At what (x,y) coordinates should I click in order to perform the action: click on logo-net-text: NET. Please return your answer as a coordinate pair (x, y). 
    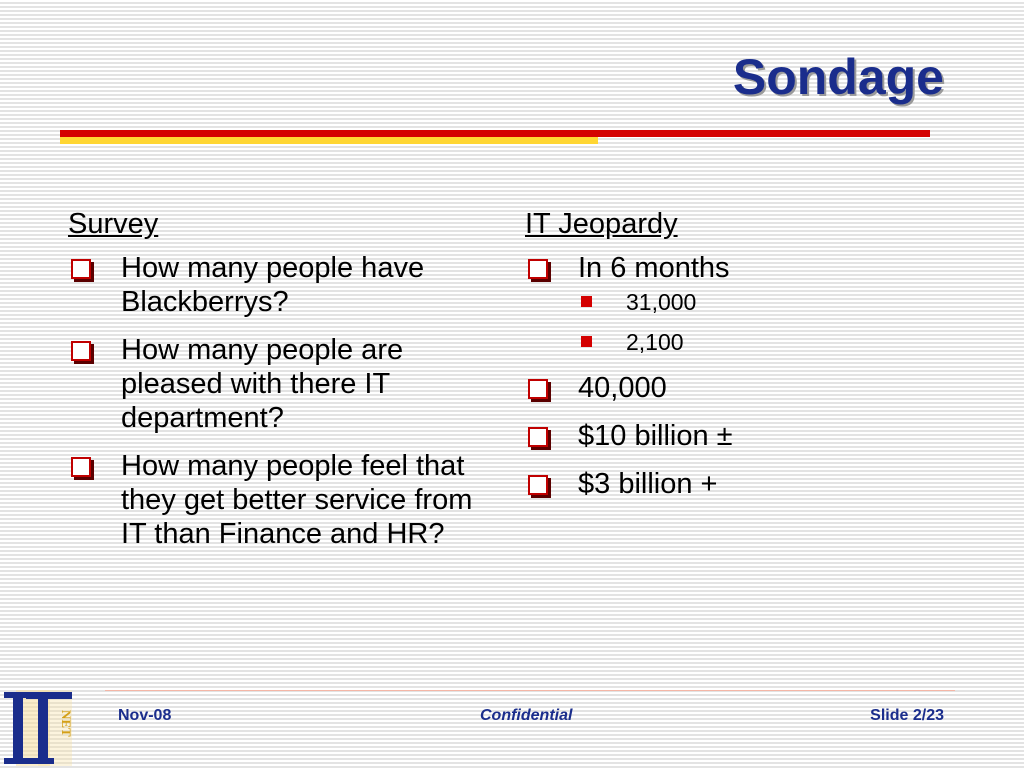
    Looking at the image, I should click on (66, 723).